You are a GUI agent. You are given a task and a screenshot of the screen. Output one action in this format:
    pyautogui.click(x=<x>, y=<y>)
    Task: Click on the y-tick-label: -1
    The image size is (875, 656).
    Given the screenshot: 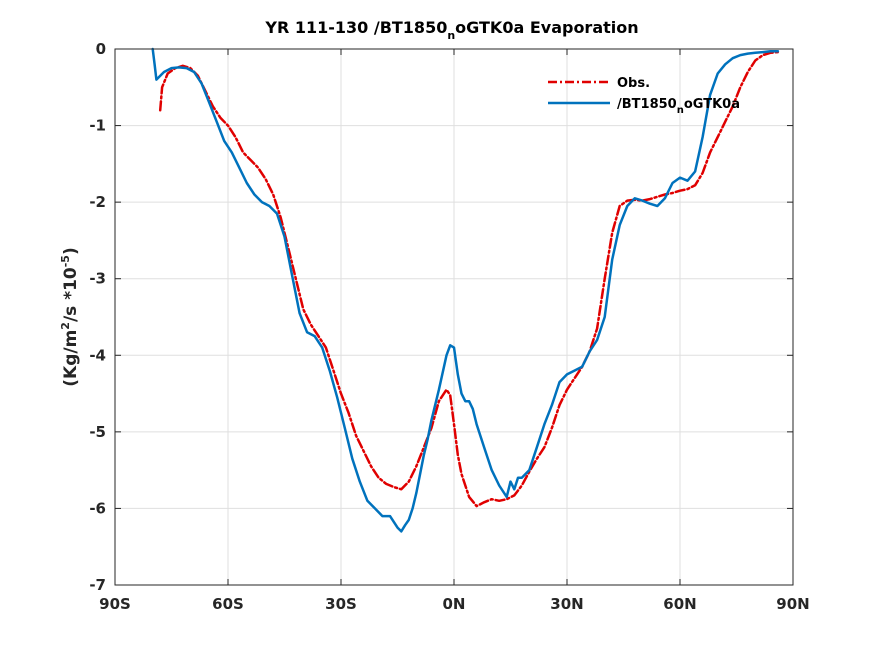 What is the action you would take?
    pyautogui.click(x=97, y=126)
    